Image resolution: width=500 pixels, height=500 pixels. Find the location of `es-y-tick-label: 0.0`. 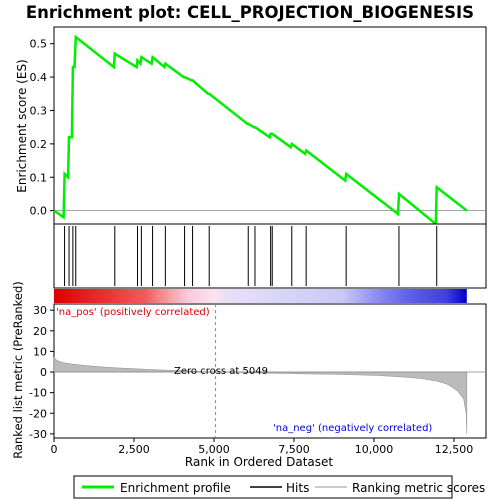

es-y-tick-label: 0.0 is located at coordinates (39, 211).